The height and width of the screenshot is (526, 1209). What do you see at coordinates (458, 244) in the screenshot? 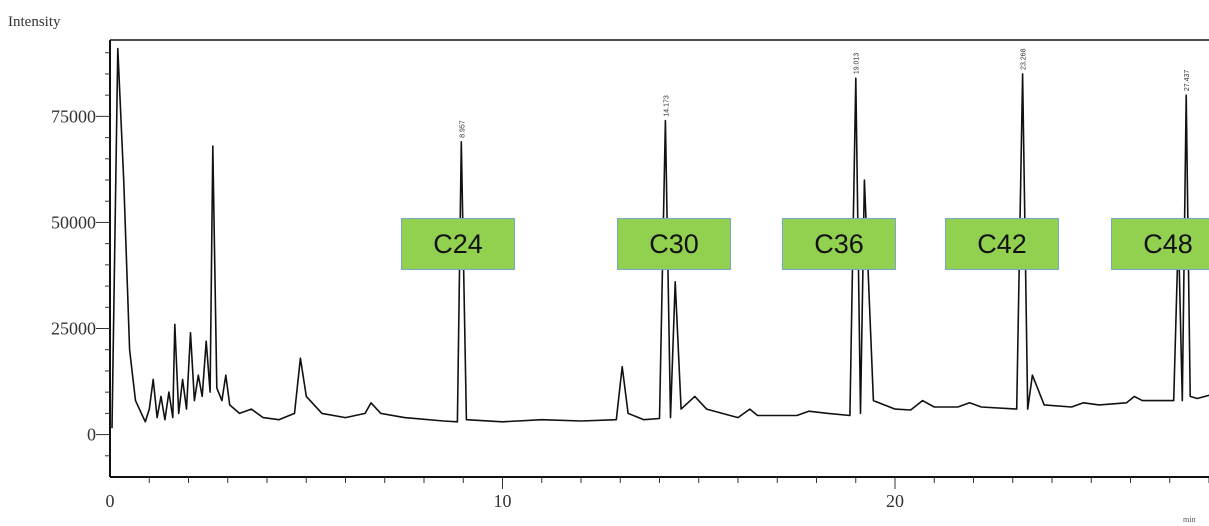
I see `annotation-box-c24: C24` at bounding box center [458, 244].